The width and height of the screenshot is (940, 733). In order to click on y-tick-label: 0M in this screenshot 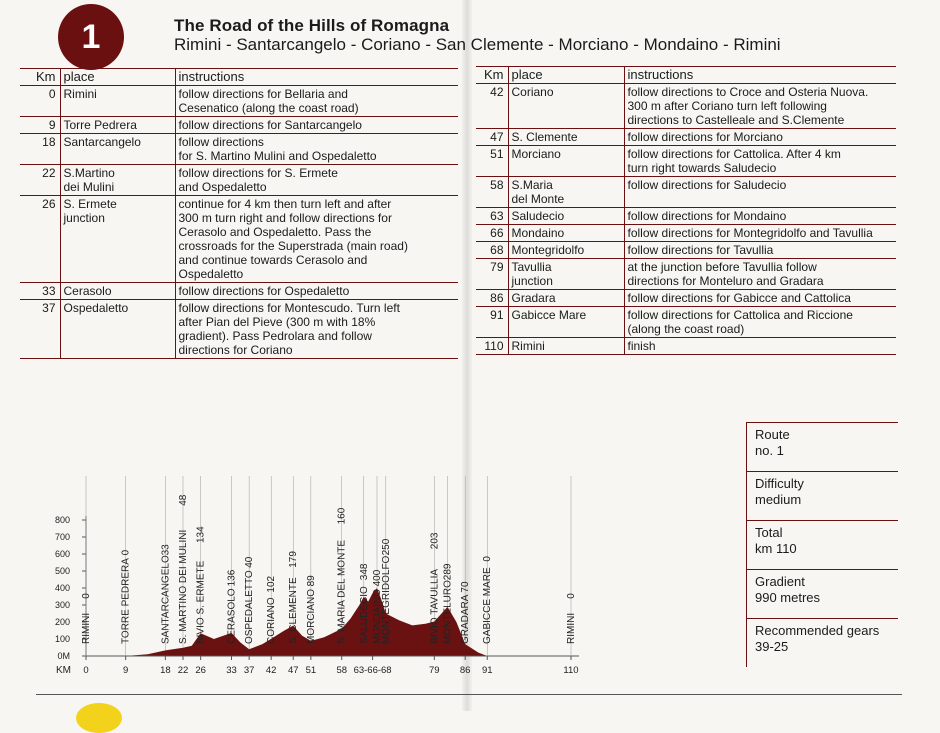, I will do `click(63, 656)`.